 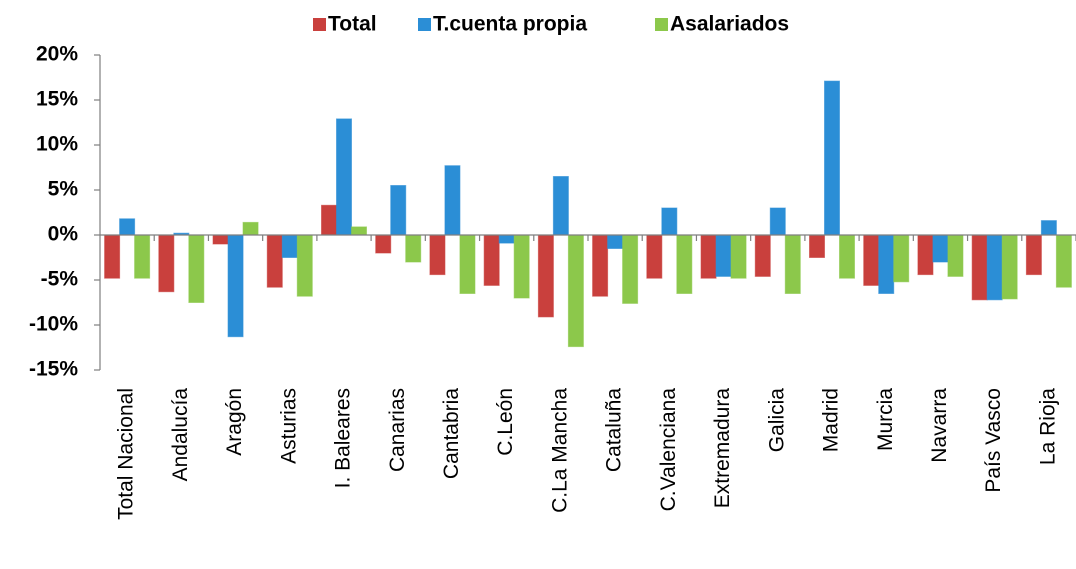 What do you see at coordinates (57, 144) in the screenshot?
I see `y-tick-label: 10%` at bounding box center [57, 144].